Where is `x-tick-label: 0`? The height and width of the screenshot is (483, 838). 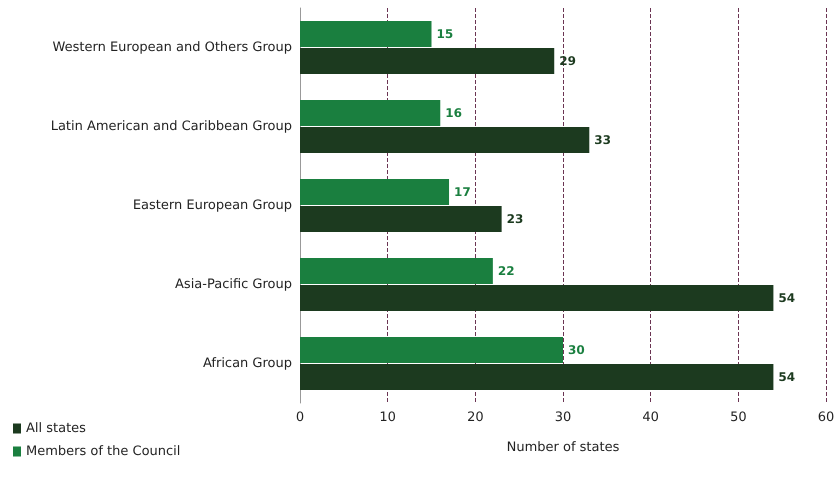 x-tick-label: 0 is located at coordinates (300, 417).